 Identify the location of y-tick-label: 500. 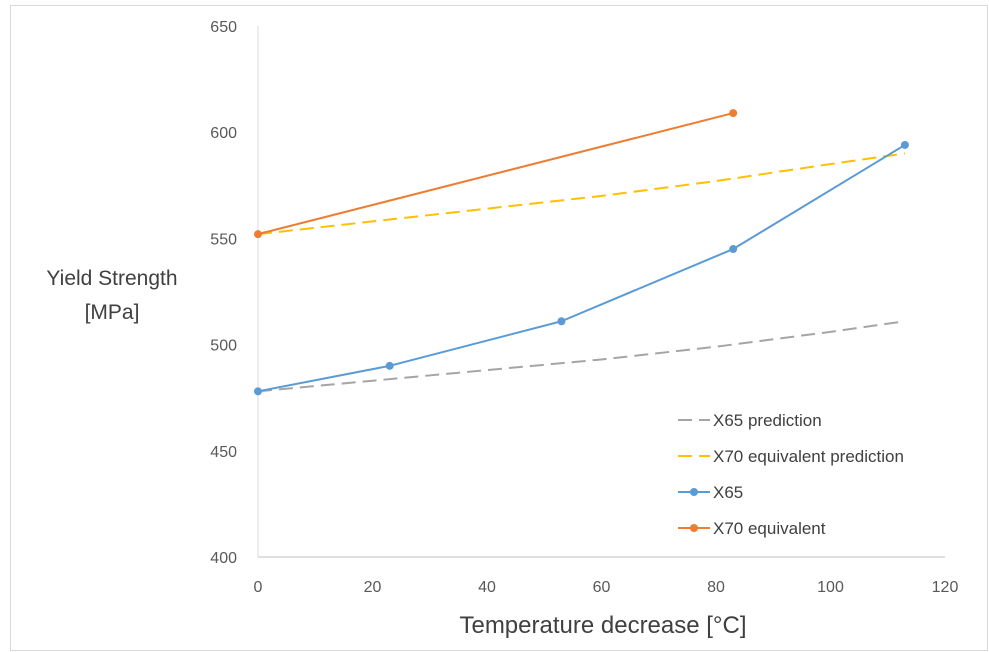
(223, 346).